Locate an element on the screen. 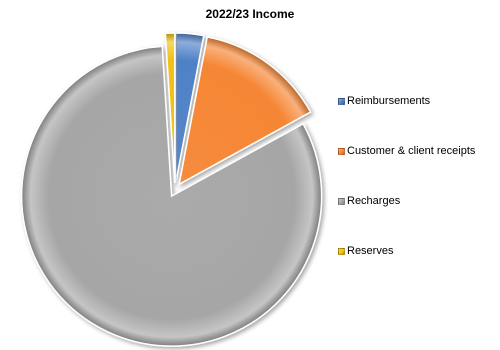 The image size is (500, 350). pie-slice-reserves is located at coordinates (170, 108).